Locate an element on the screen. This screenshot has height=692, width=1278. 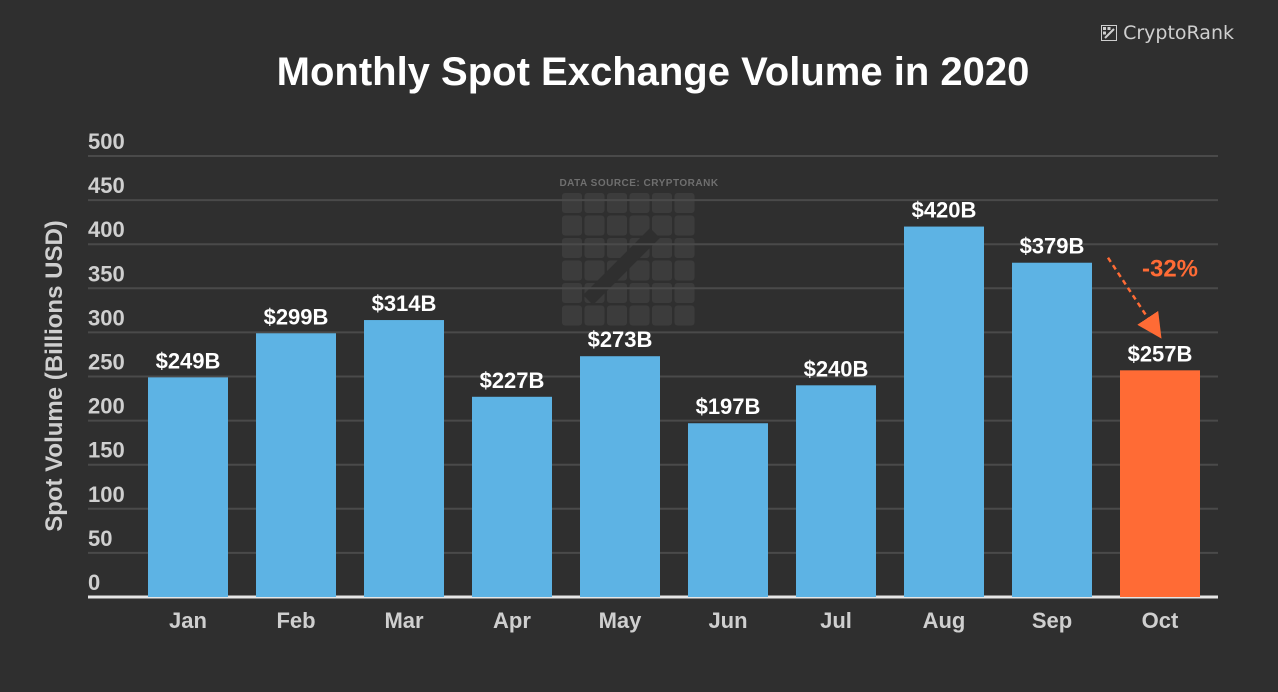
bar-oct is located at coordinates (1160, 483).